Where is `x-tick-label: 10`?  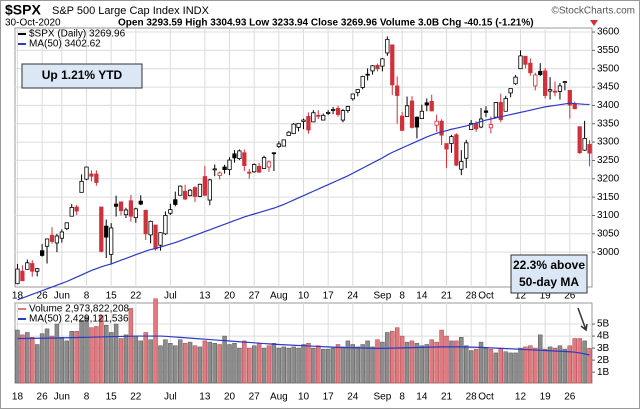
x-tick-label: 10 is located at coordinates (304, 296).